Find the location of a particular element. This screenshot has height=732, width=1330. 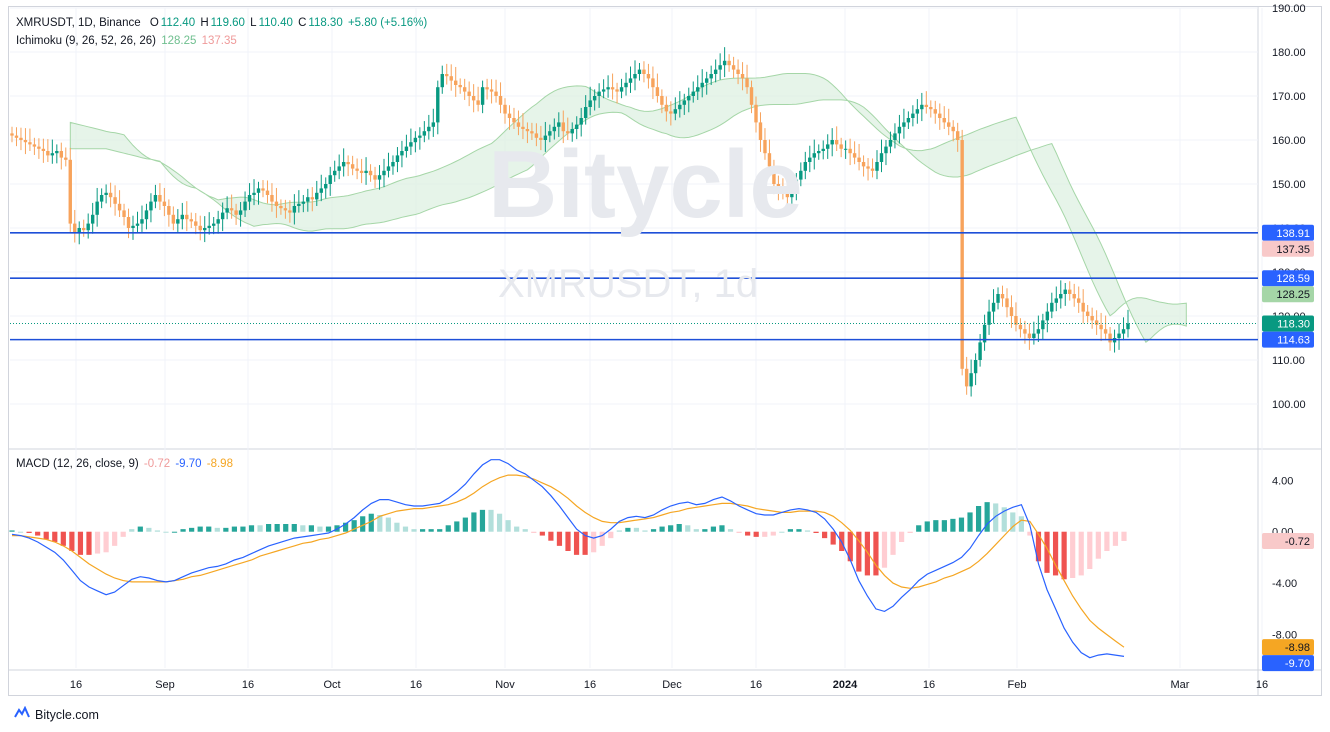

price-tag-label: -9.70 is located at coordinates (1297, 664).